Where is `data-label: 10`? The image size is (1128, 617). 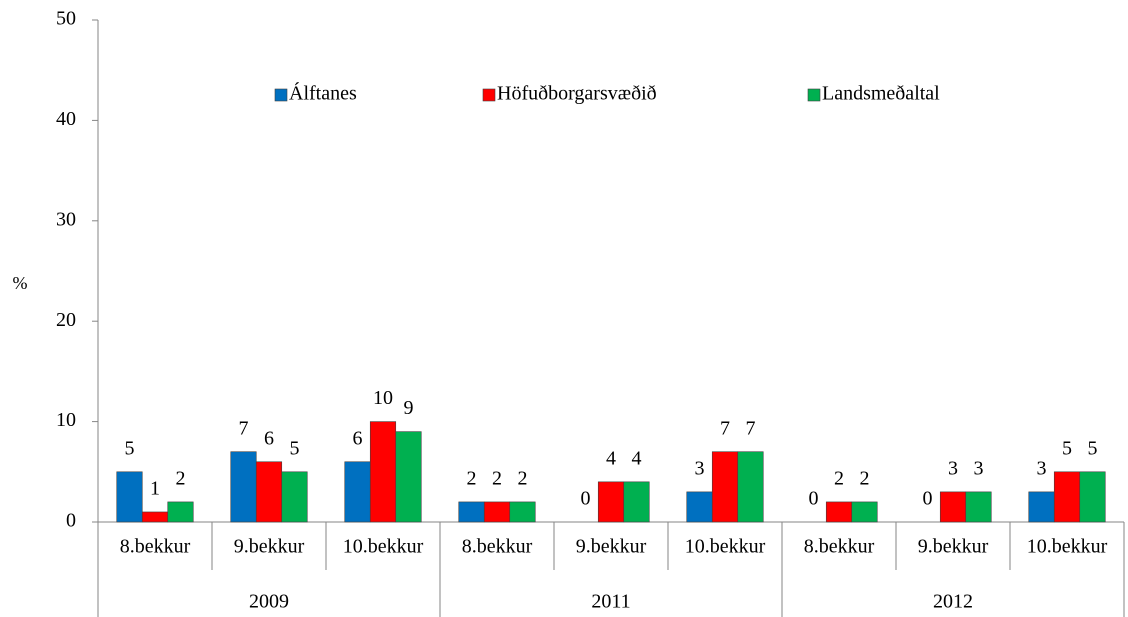 data-label: 10 is located at coordinates (383, 398).